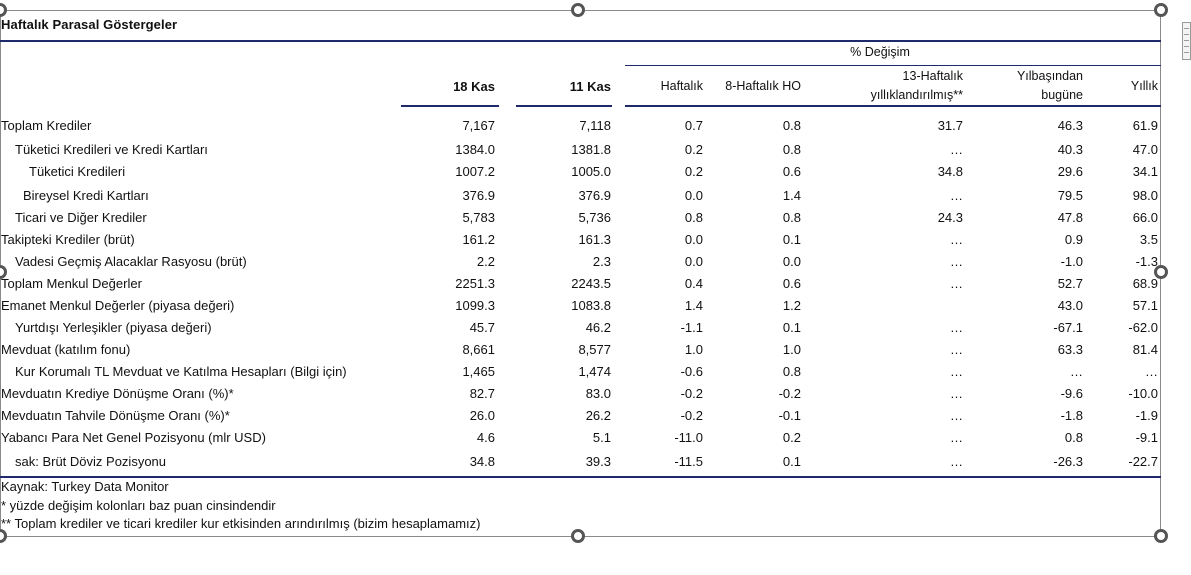 The height and width of the screenshot is (575, 1191). Describe the element at coordinates (950, 125) in the screenshot. I see `cell-h13: 31.7` at that location.